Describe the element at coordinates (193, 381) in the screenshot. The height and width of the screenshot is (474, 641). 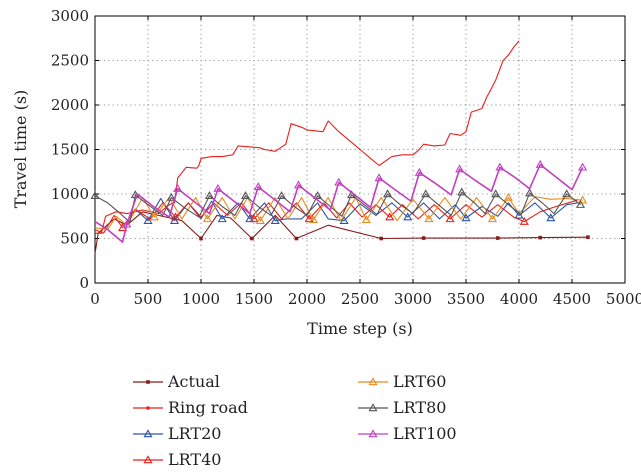
I see `legend-label: Actual` at that location.